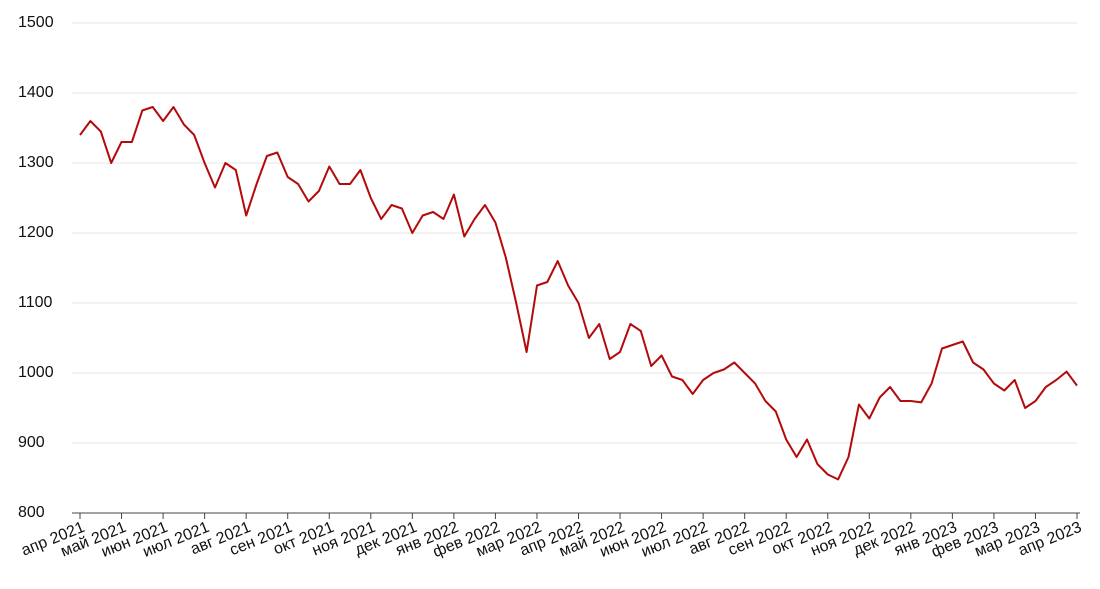  I want to click on y-tick-label: 1400, so click(36, 92).